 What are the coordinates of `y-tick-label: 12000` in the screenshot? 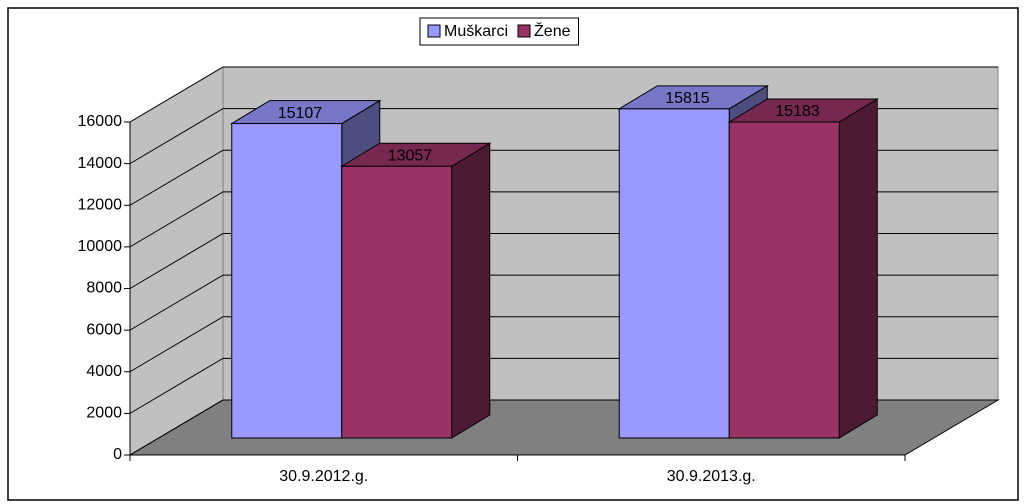 It's located at (100, 204).